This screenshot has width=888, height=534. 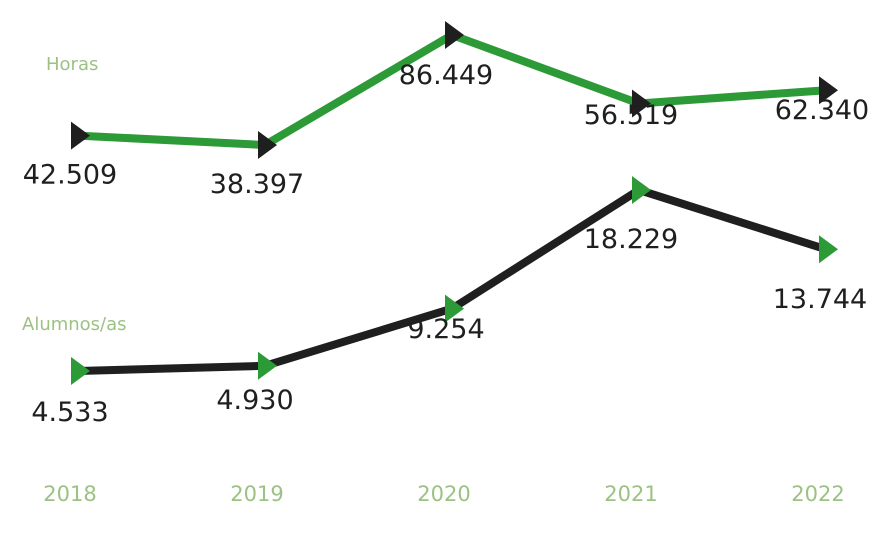 I want to click on marker-alumnos-2019, so click(x=267, y=365).